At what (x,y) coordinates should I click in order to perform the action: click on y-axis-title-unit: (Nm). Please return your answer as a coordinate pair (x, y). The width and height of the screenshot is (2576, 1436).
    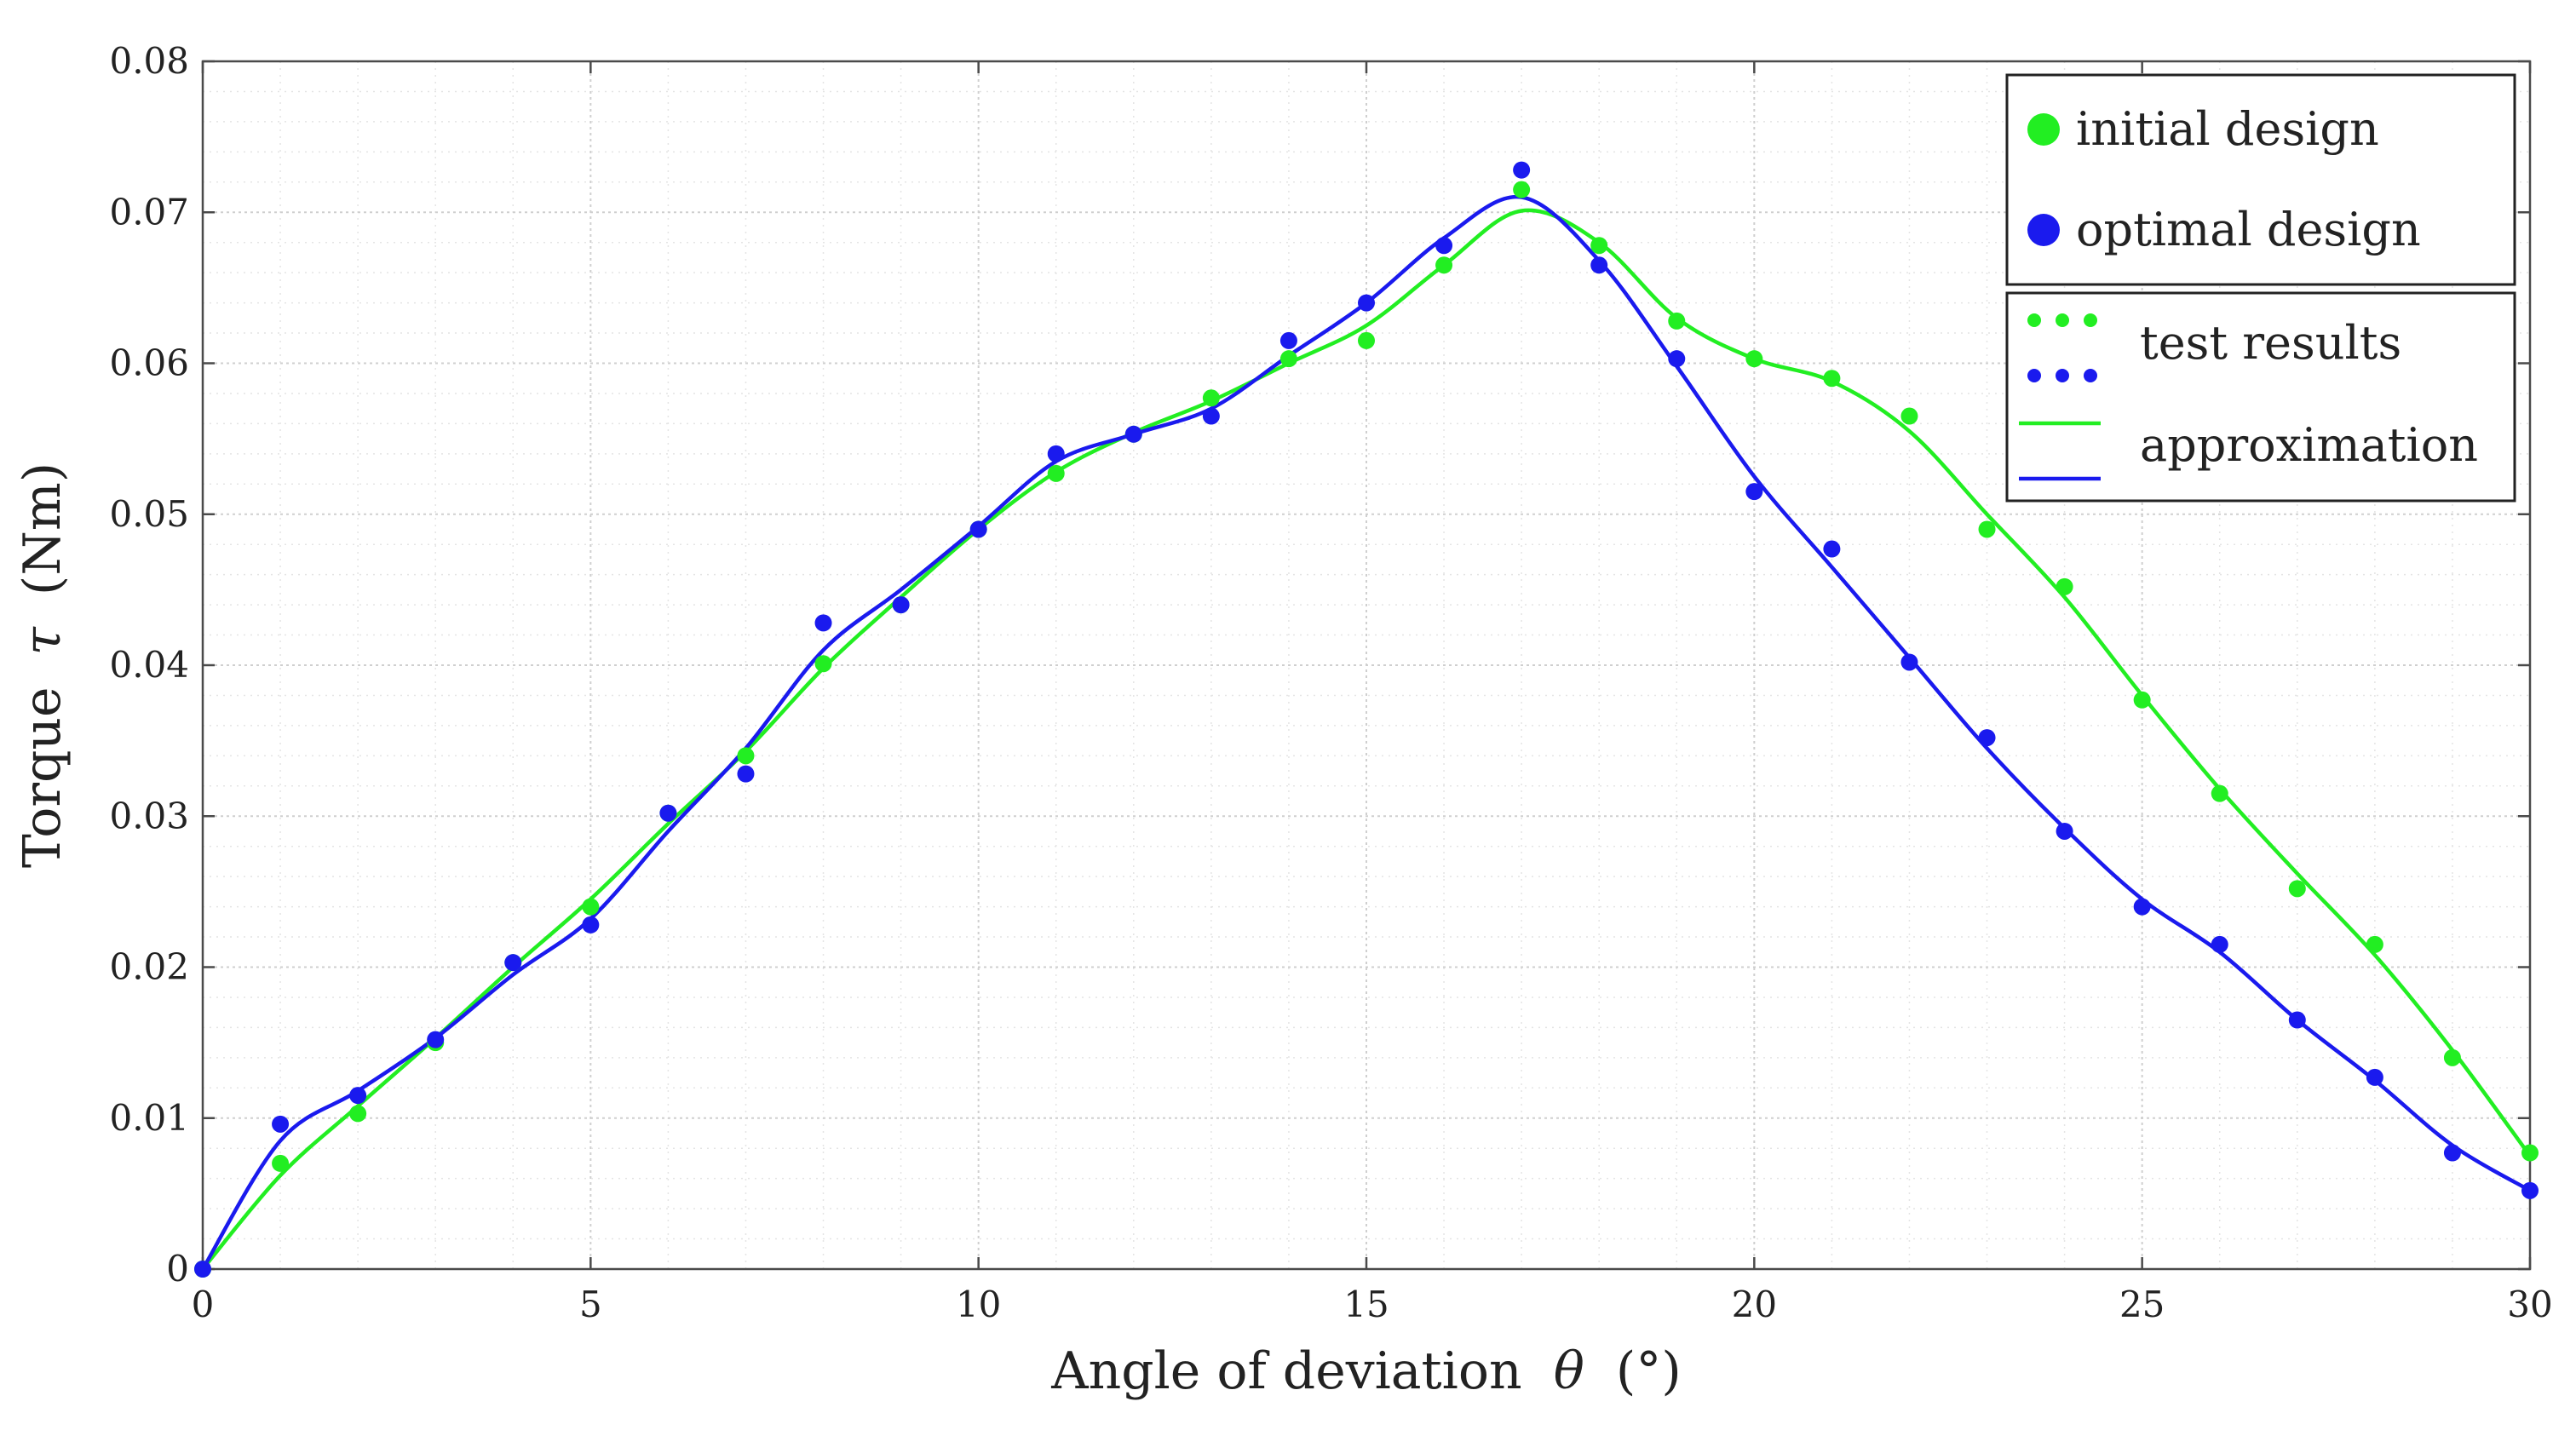
    Looking at the image, I should click on (43, 529).